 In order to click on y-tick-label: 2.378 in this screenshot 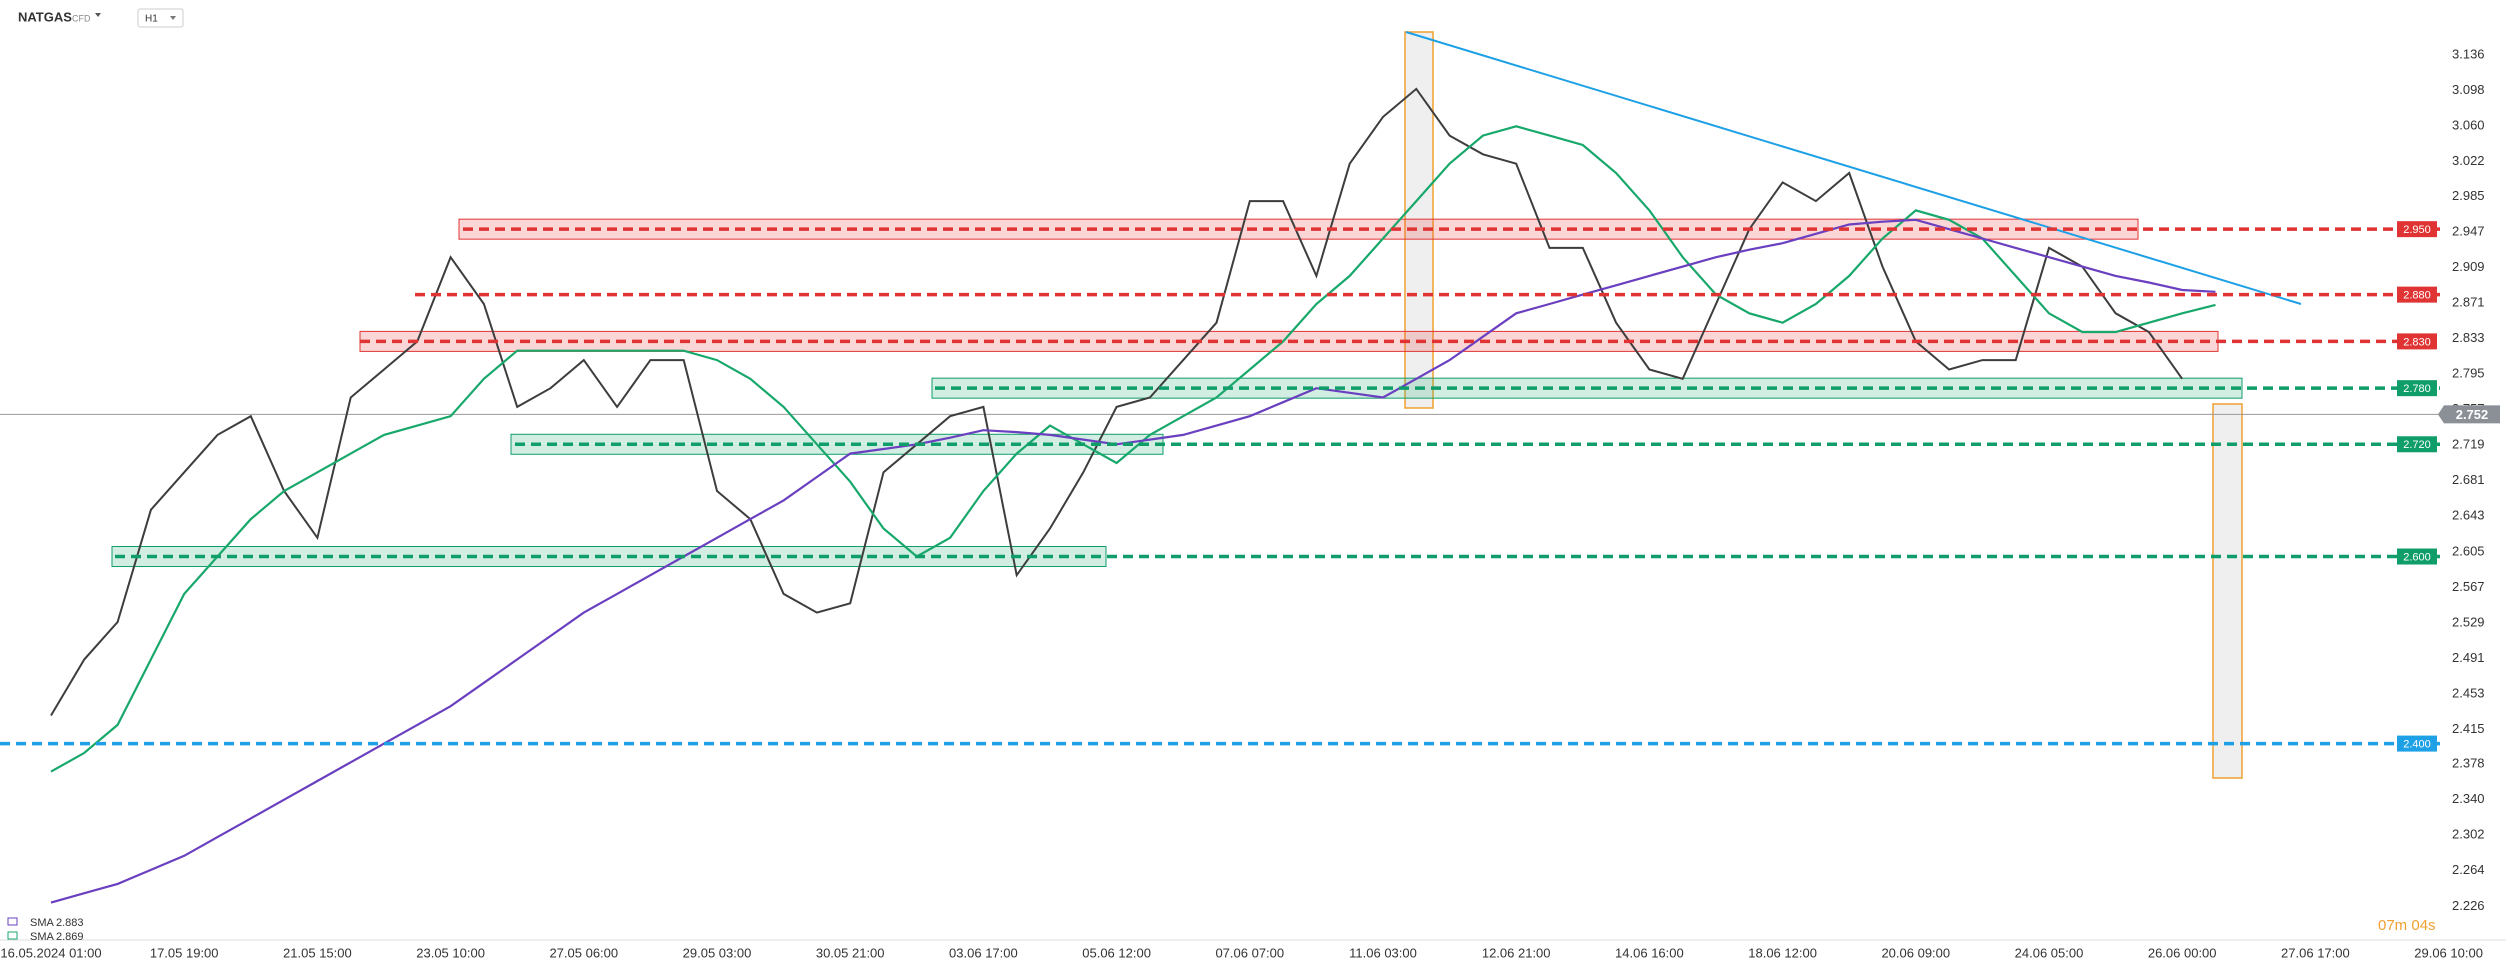, I will do `click(2468, 763)`.